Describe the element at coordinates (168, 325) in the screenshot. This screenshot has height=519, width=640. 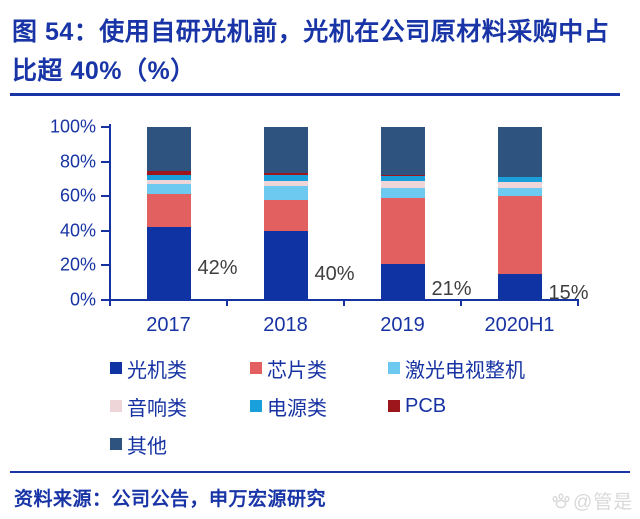
I see `x-axis-category-label: 2017` at that location.